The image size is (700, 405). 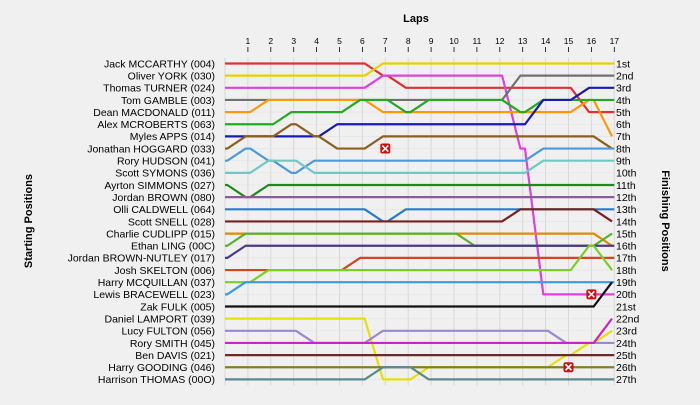 I want to click on finish-position-label: 17th, so click(x=626, y=259).